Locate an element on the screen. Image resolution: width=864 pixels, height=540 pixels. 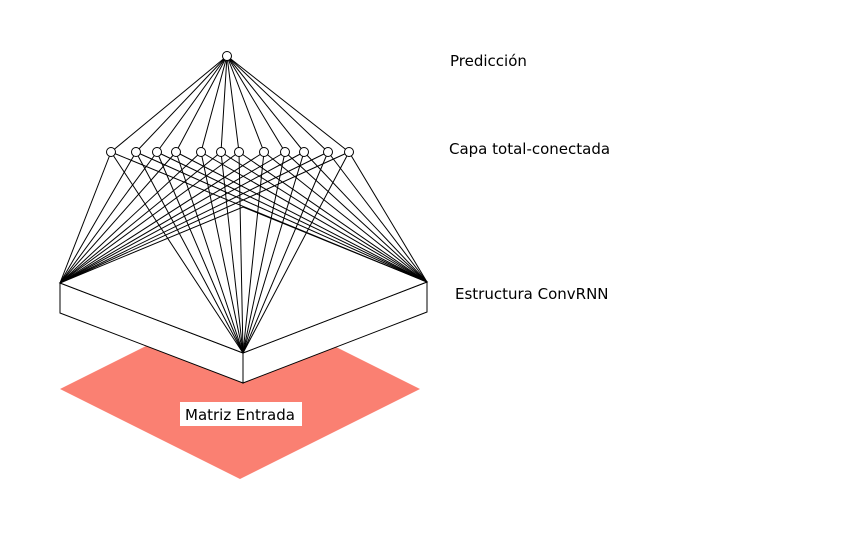
input-matrix-label: Matriz Entrada is located at coordinates (240, 415).